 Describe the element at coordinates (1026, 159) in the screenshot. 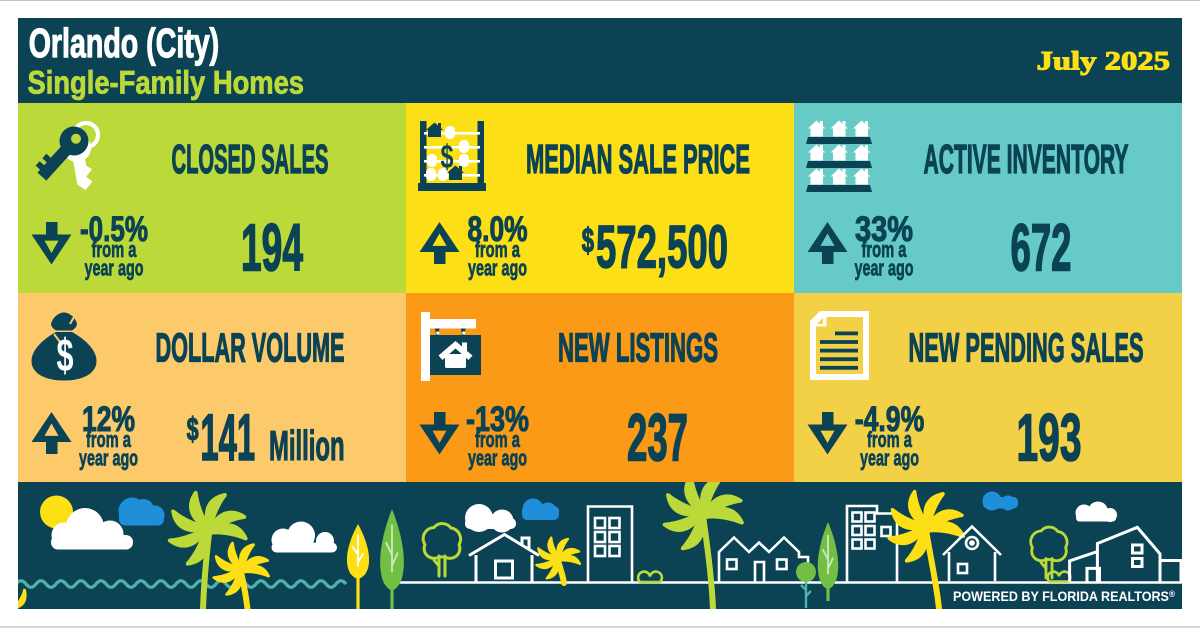

I see `svg-text: ACTIVE INVENTORY` at that location.